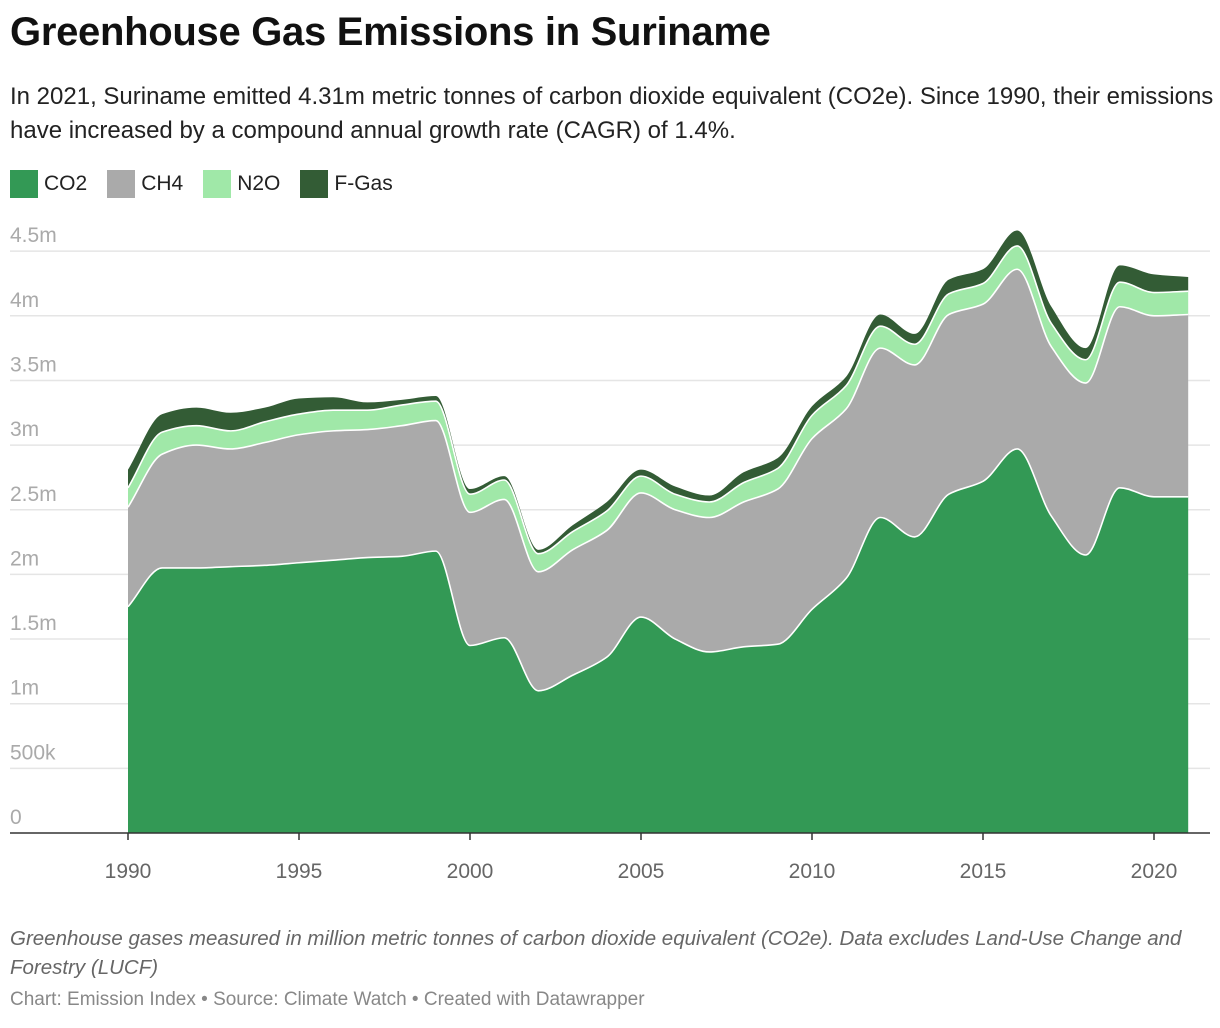  I want to click on x-tick-label: 2020, so click(1154, 871).